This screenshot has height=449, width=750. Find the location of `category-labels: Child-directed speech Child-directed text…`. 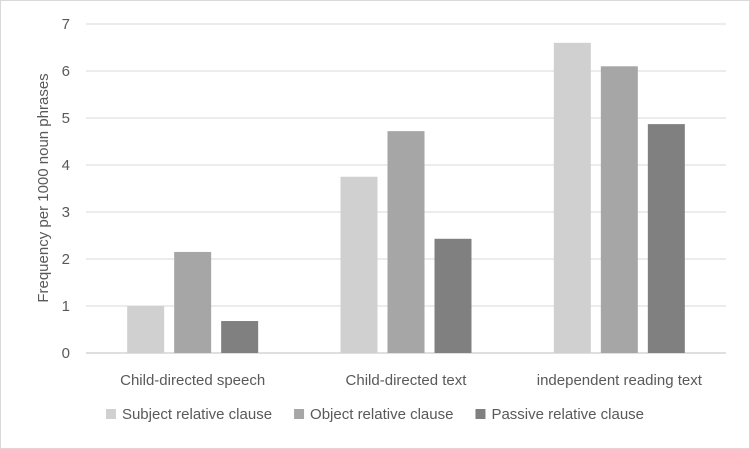

category-labels: Child-directed speech Child-directed text… is located at coordinates (411, 380).